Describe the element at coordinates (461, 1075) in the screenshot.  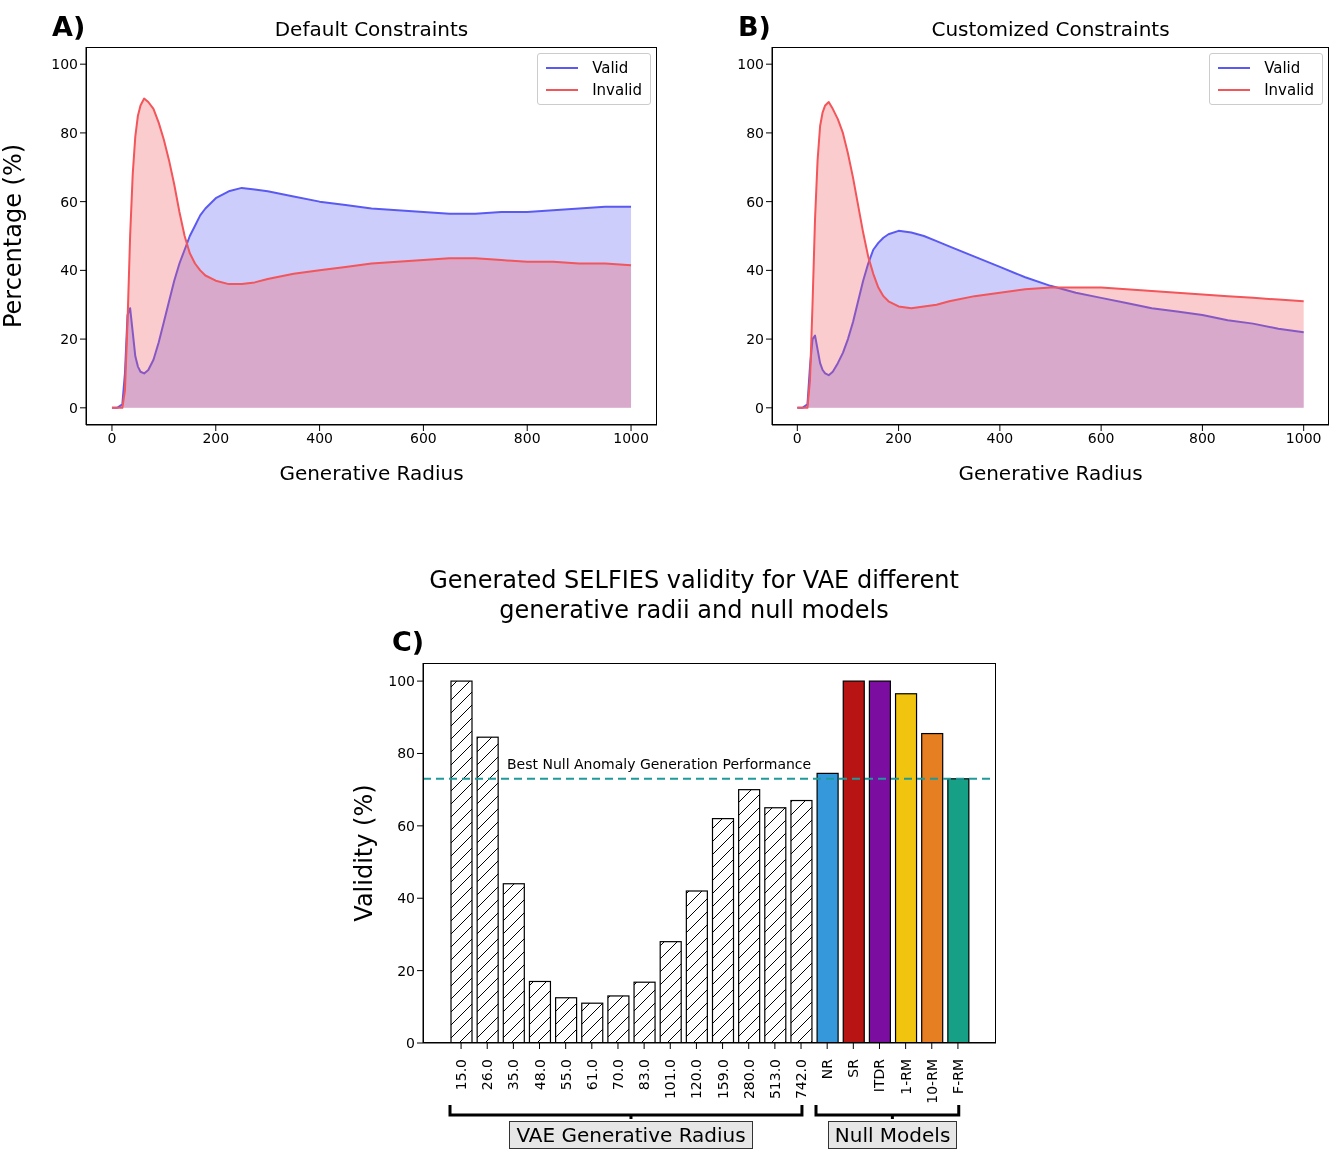
I see `x-tick-label: 15.0` at that location.